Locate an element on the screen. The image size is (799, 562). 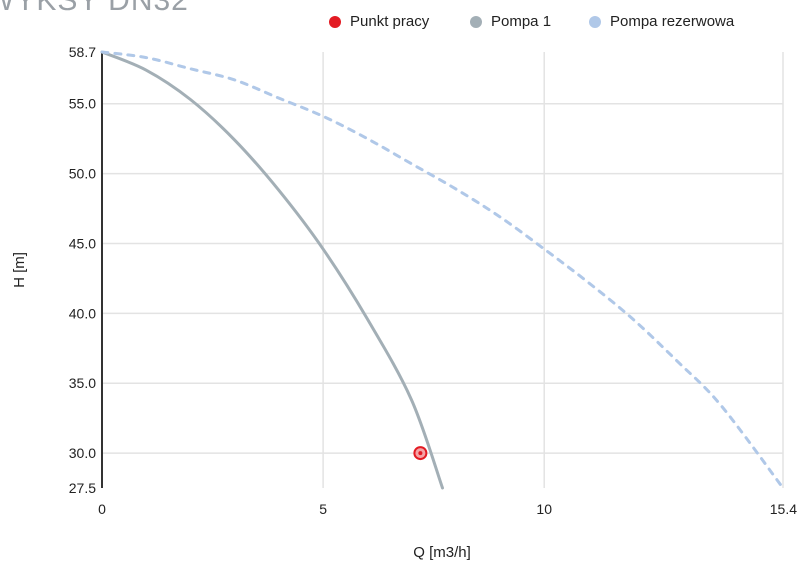
legend: Punkt pracy Pompa 1 Pompa rezerwowa is located at coordinates (399, 24).